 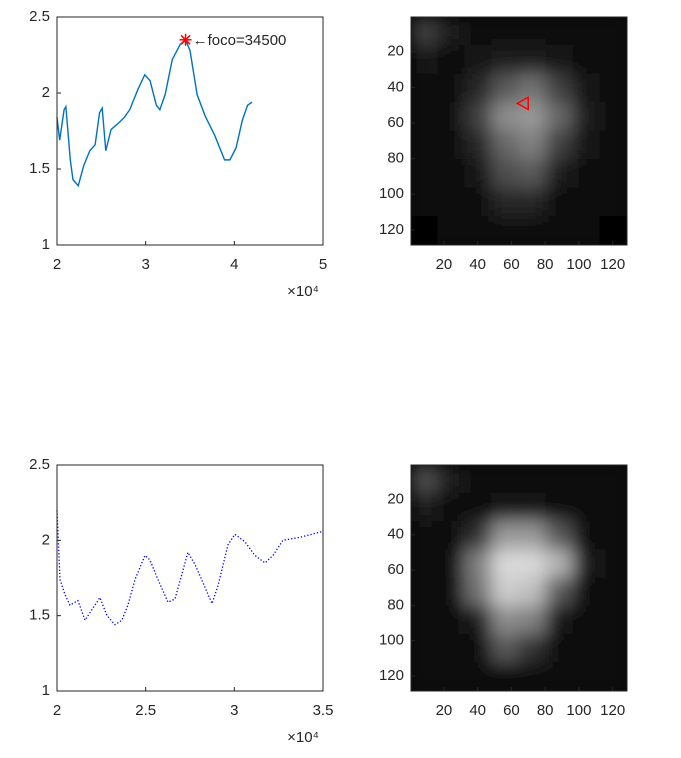 What do you see at coordinates (46, 539) in the screenshot?
I see `y-tick-label: 2` at bounding box center [46, 539].